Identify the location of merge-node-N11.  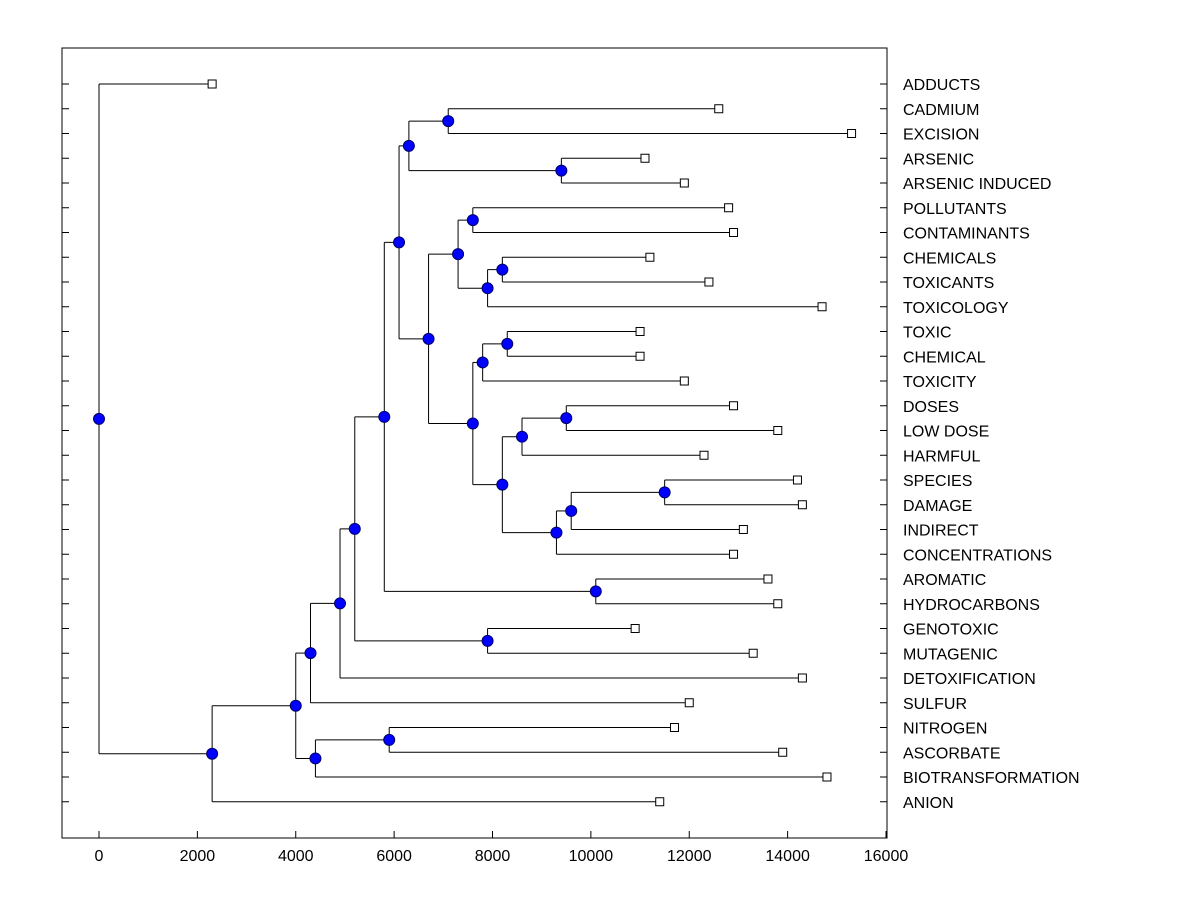
(522, 436).